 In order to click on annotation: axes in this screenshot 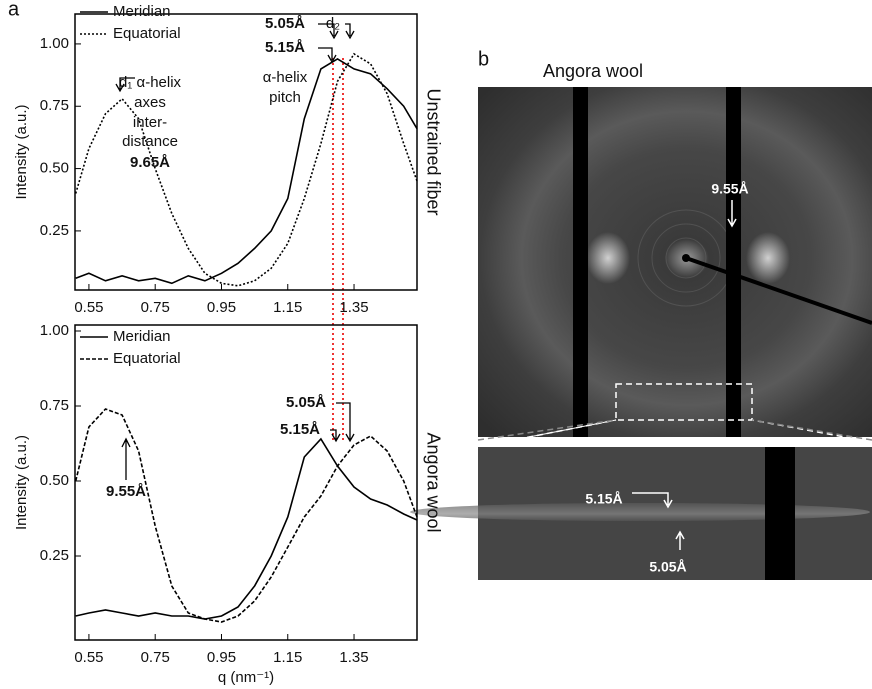, I will do `click(150, 102)`.